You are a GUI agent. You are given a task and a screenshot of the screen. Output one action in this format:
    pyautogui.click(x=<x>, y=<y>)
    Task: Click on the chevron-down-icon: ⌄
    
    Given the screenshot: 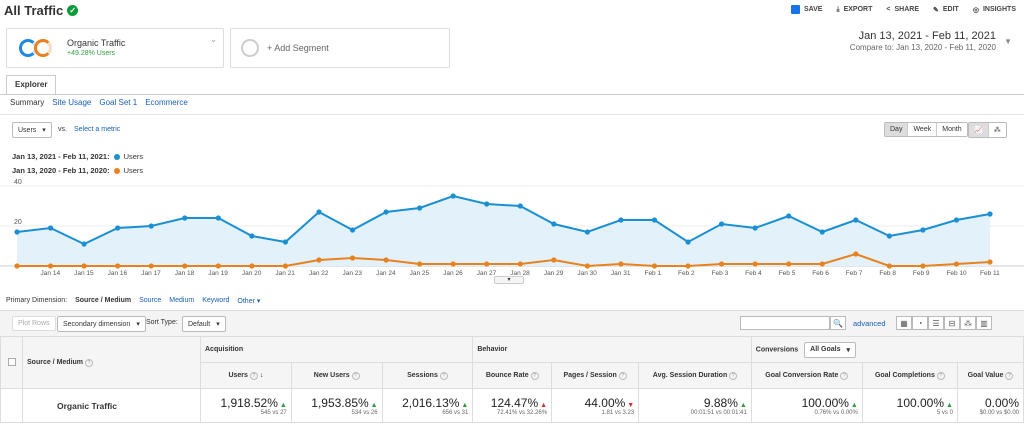 What is the action you would take?
    pyautogui.click(x=213, y=39)
    